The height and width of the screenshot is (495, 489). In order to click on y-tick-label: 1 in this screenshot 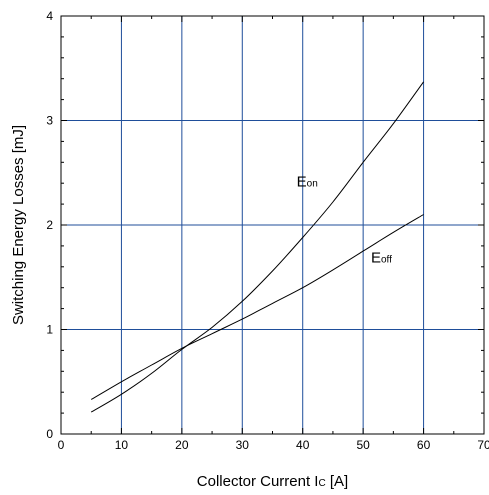, I will do `click(49, 330)`.